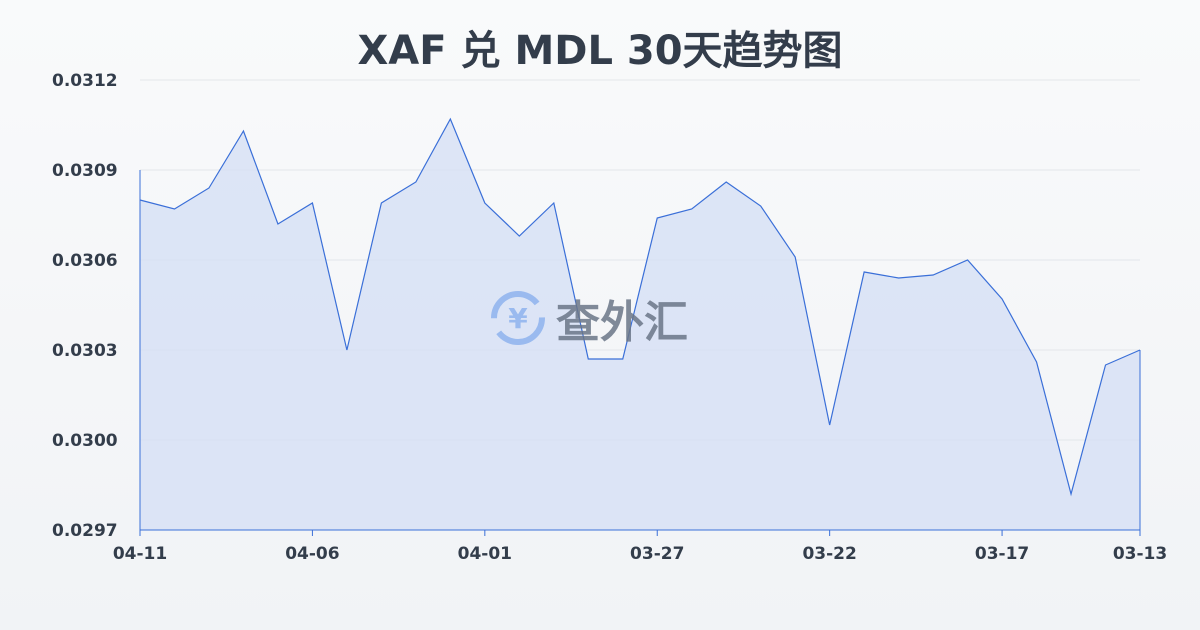 The image size is (1200, 630). I want to click on x-tick-label: 03-22, so click(829, 554).